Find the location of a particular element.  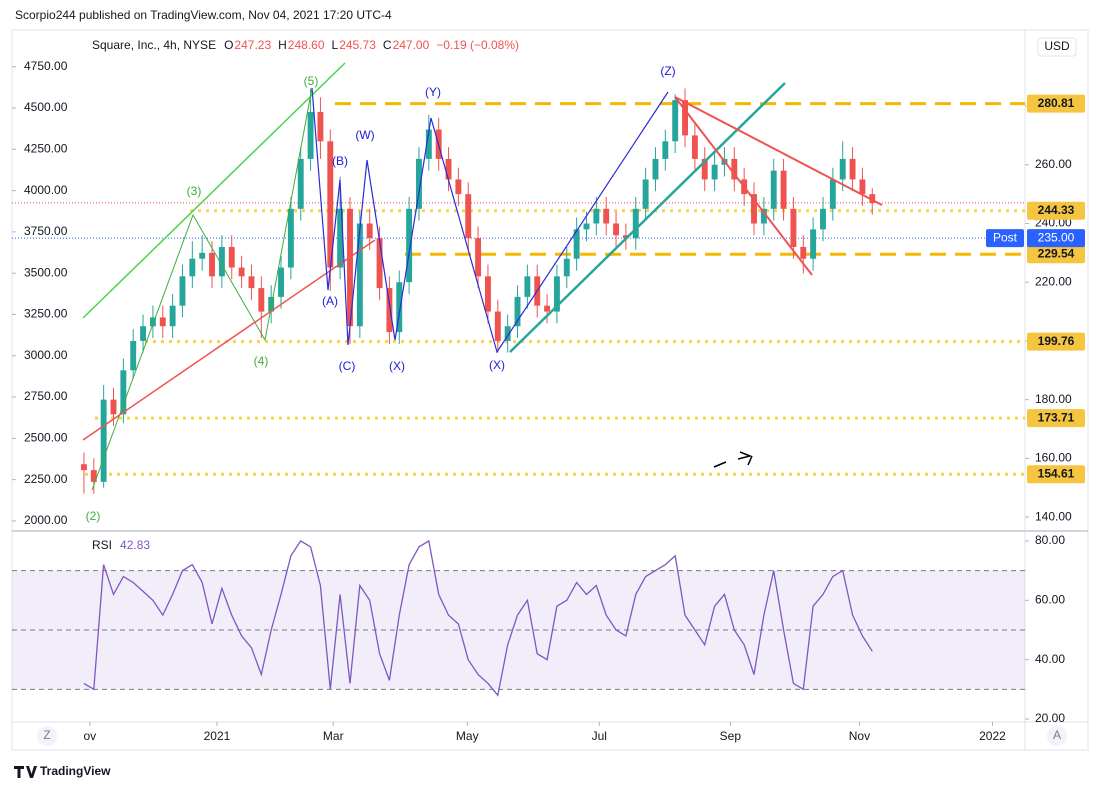

x-tick-label: May is located at coordinates (467, 736).